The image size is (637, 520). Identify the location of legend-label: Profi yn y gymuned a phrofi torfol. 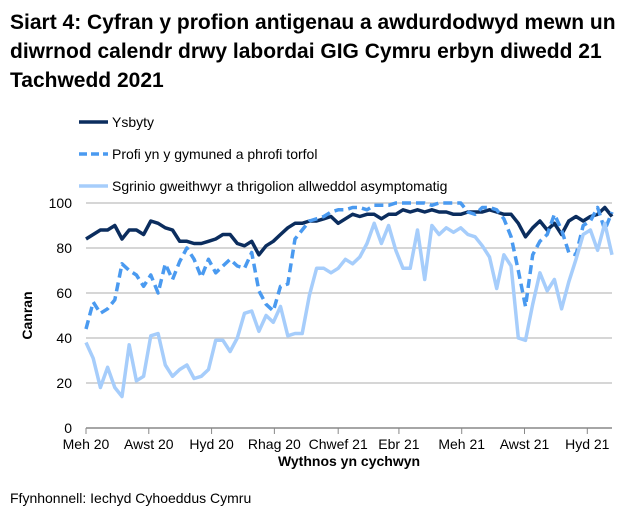
(214, 154).